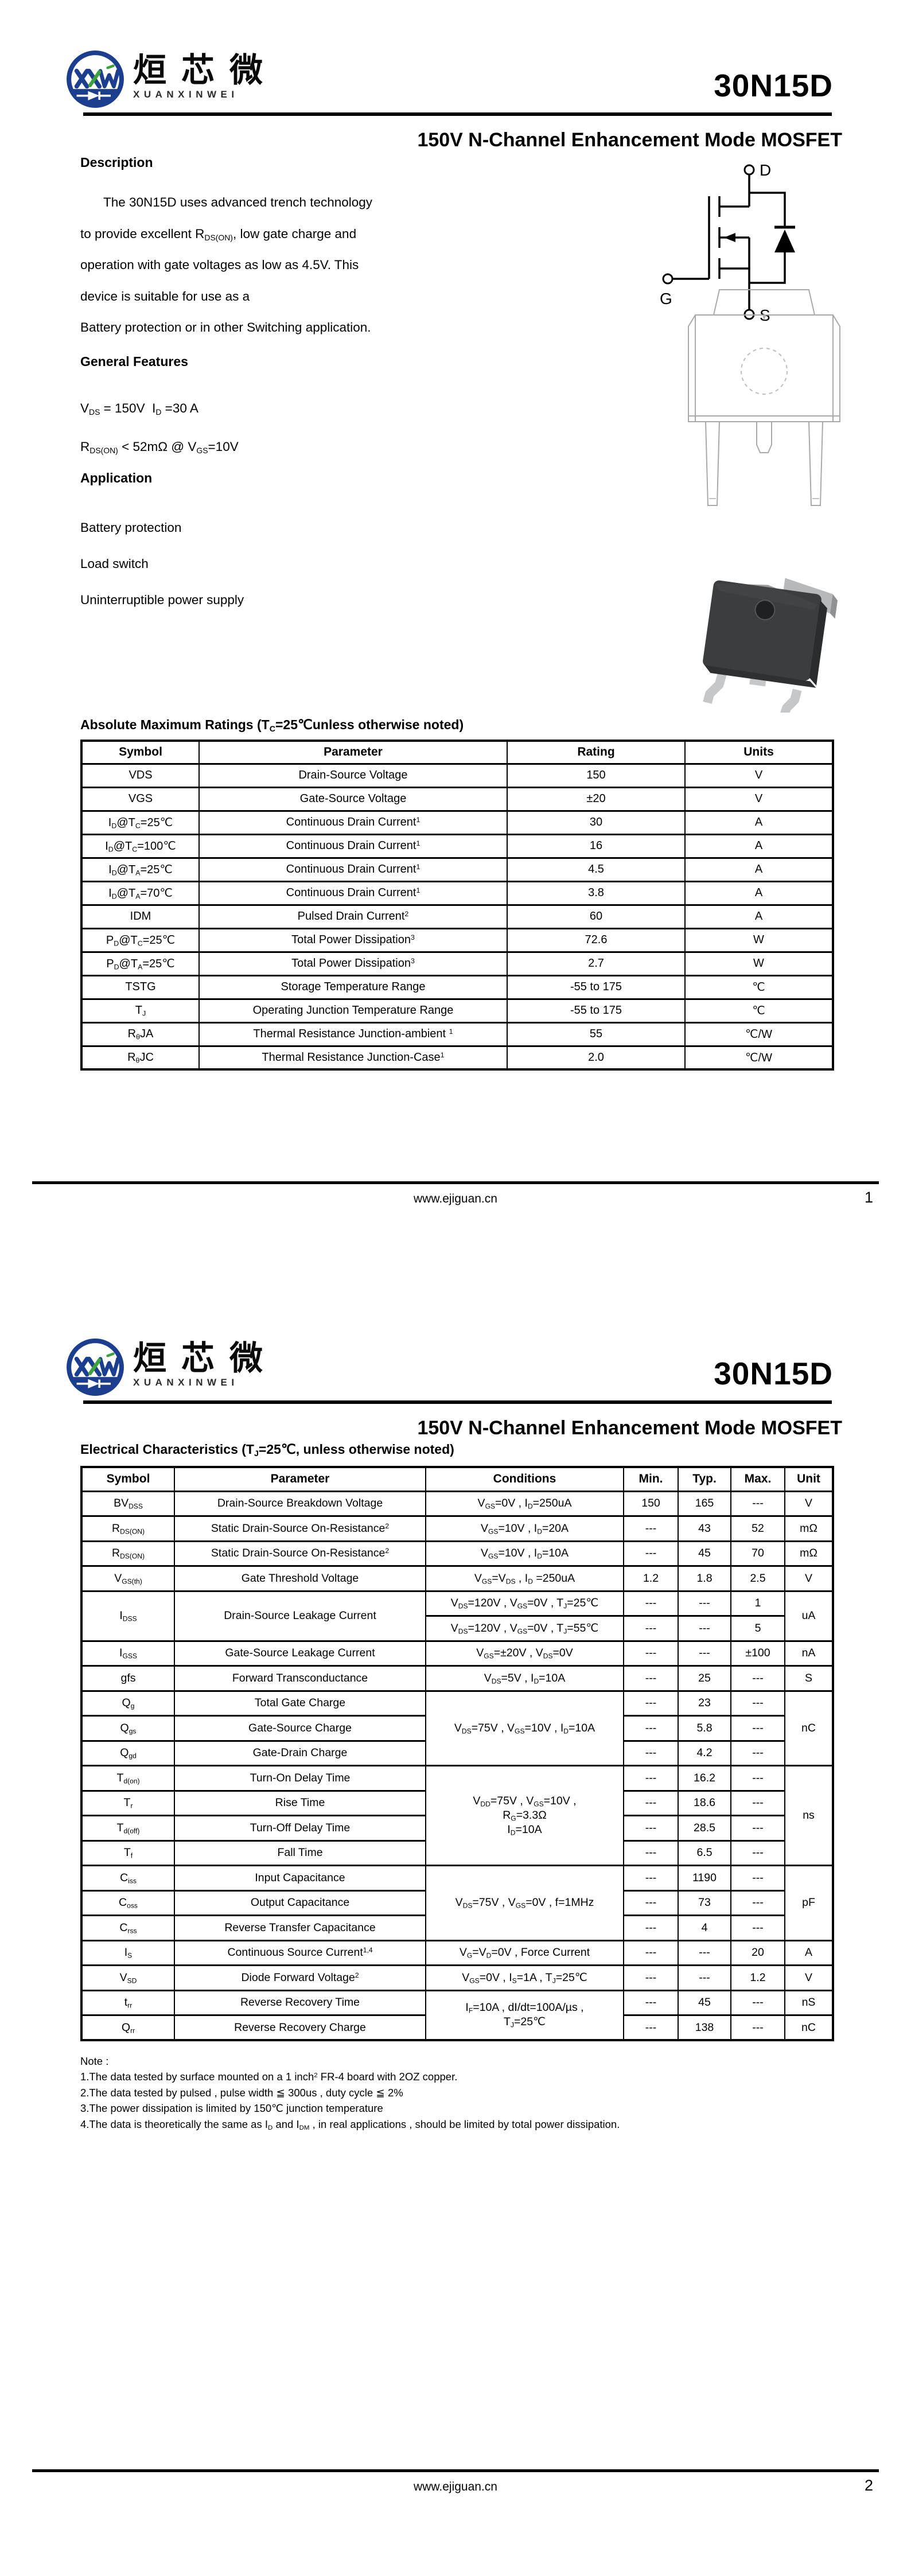 Image resolution: width=911 pixels, height=2576 pixels. Describe the element at coordinates (457, 1729) in the screenshot. I see `table-row: Qgs Gate-Source Charge --- 5.8 ---` at that location.